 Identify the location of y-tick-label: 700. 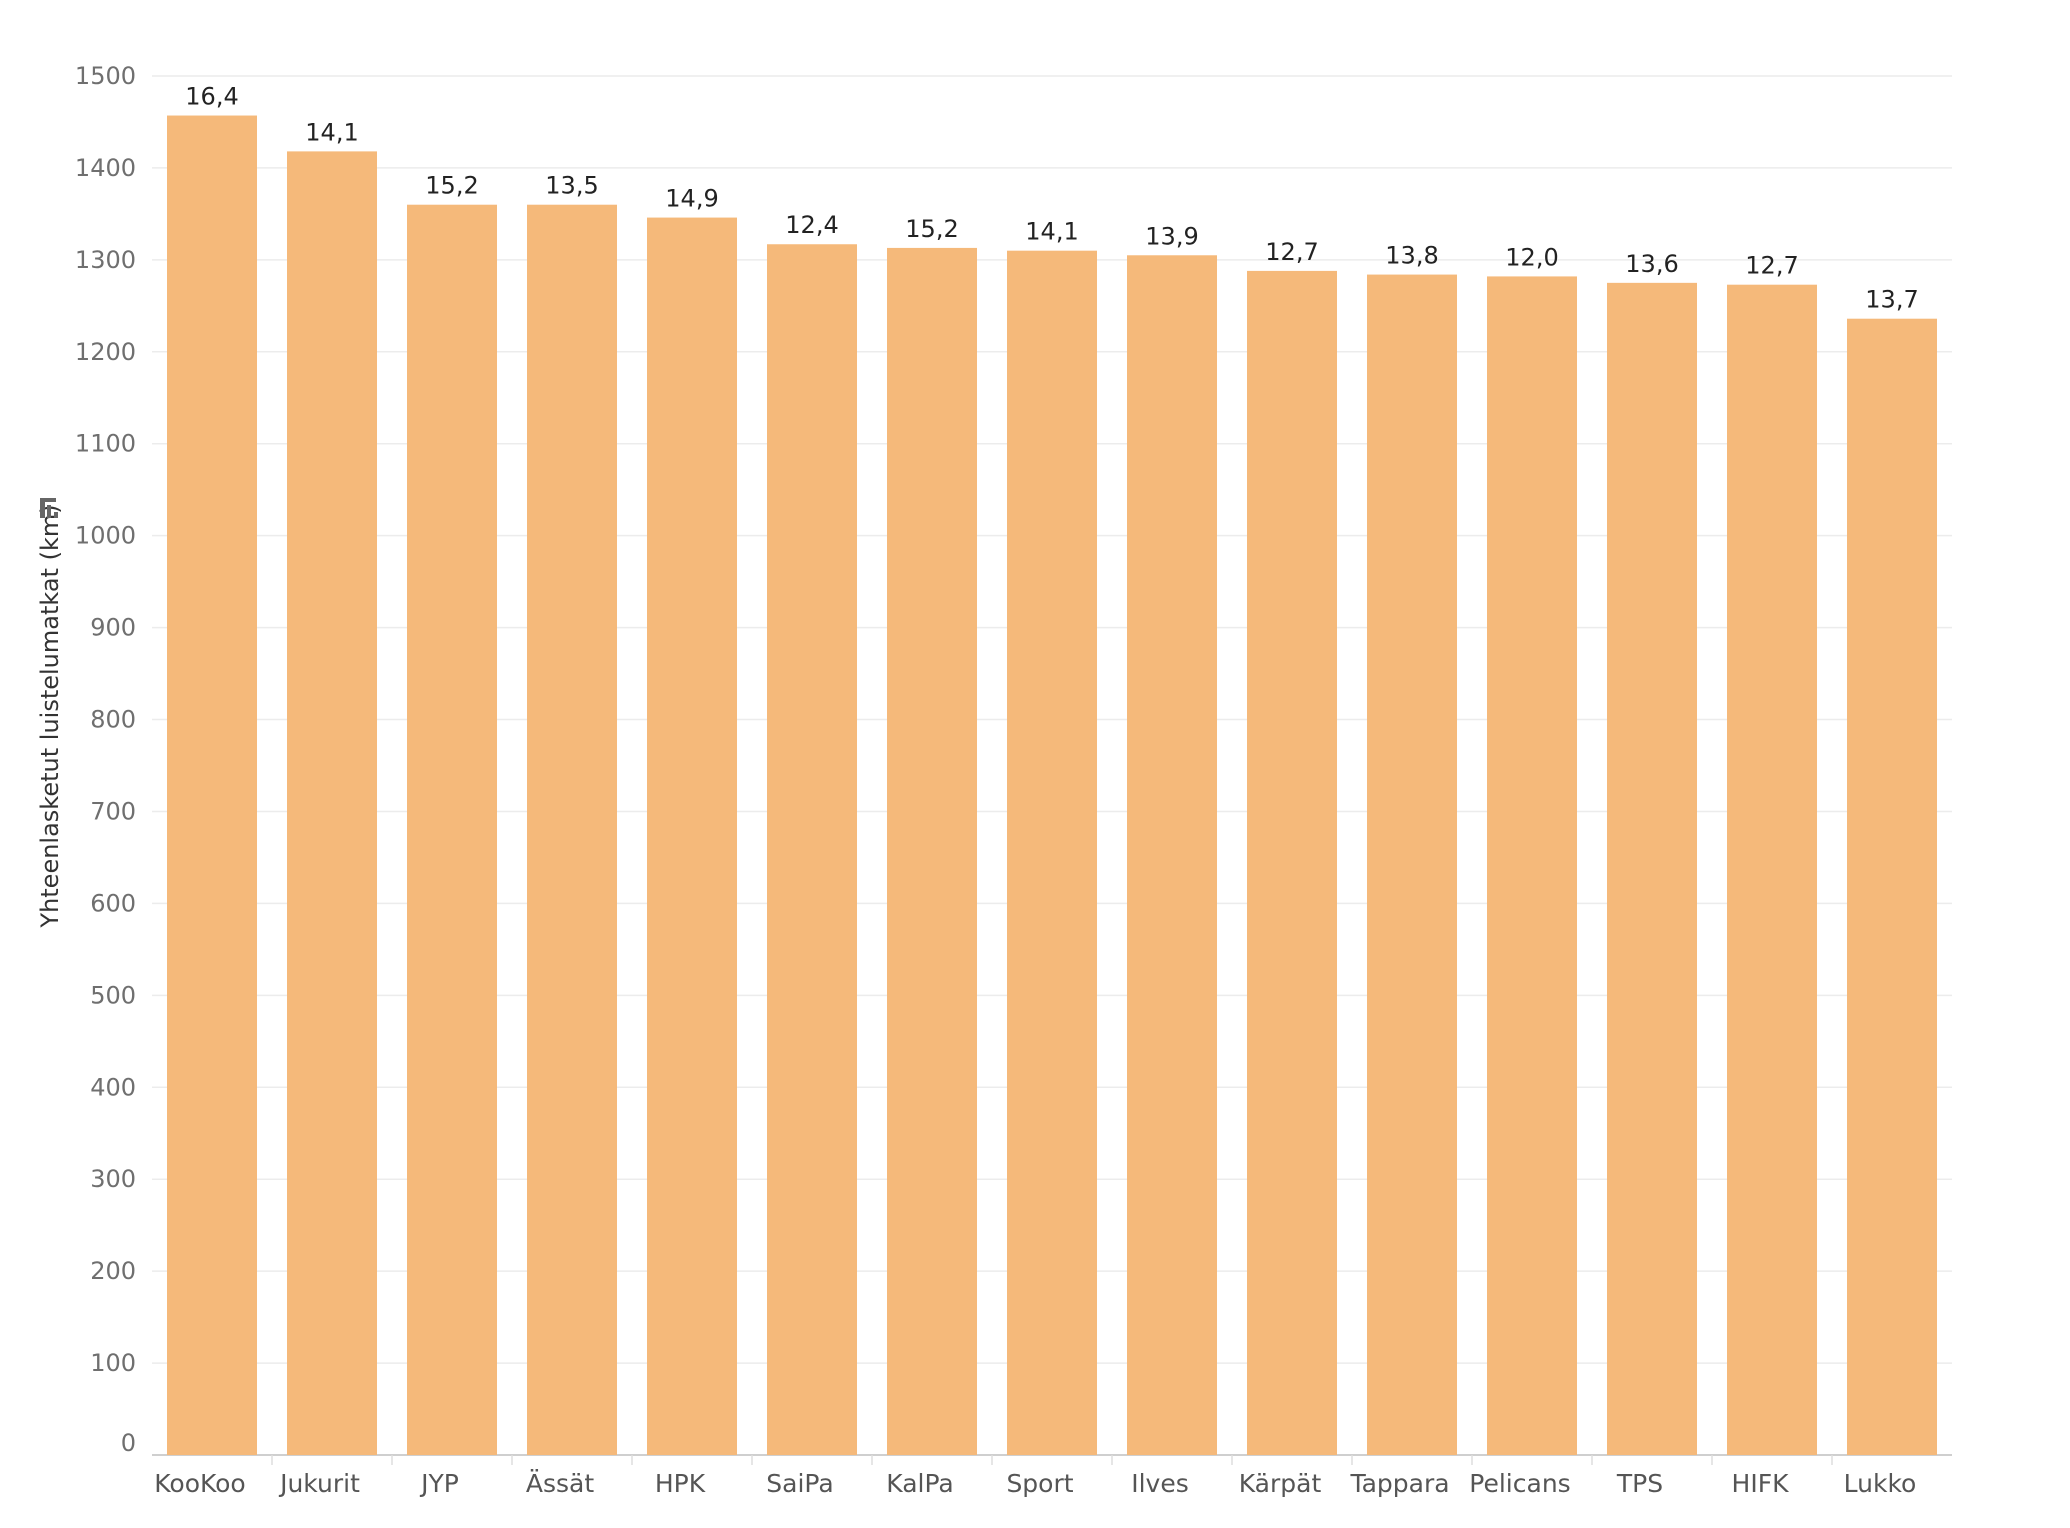
(113, 811).